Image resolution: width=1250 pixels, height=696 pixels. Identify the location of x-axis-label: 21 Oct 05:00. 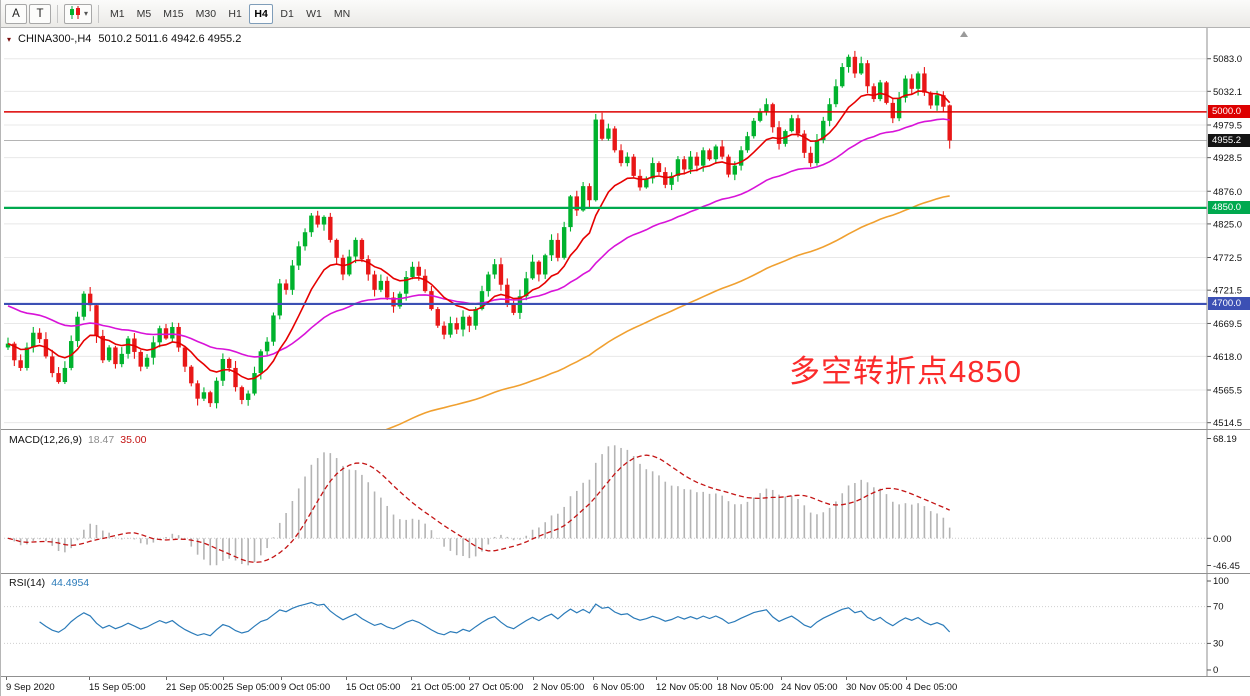
(438, 687).